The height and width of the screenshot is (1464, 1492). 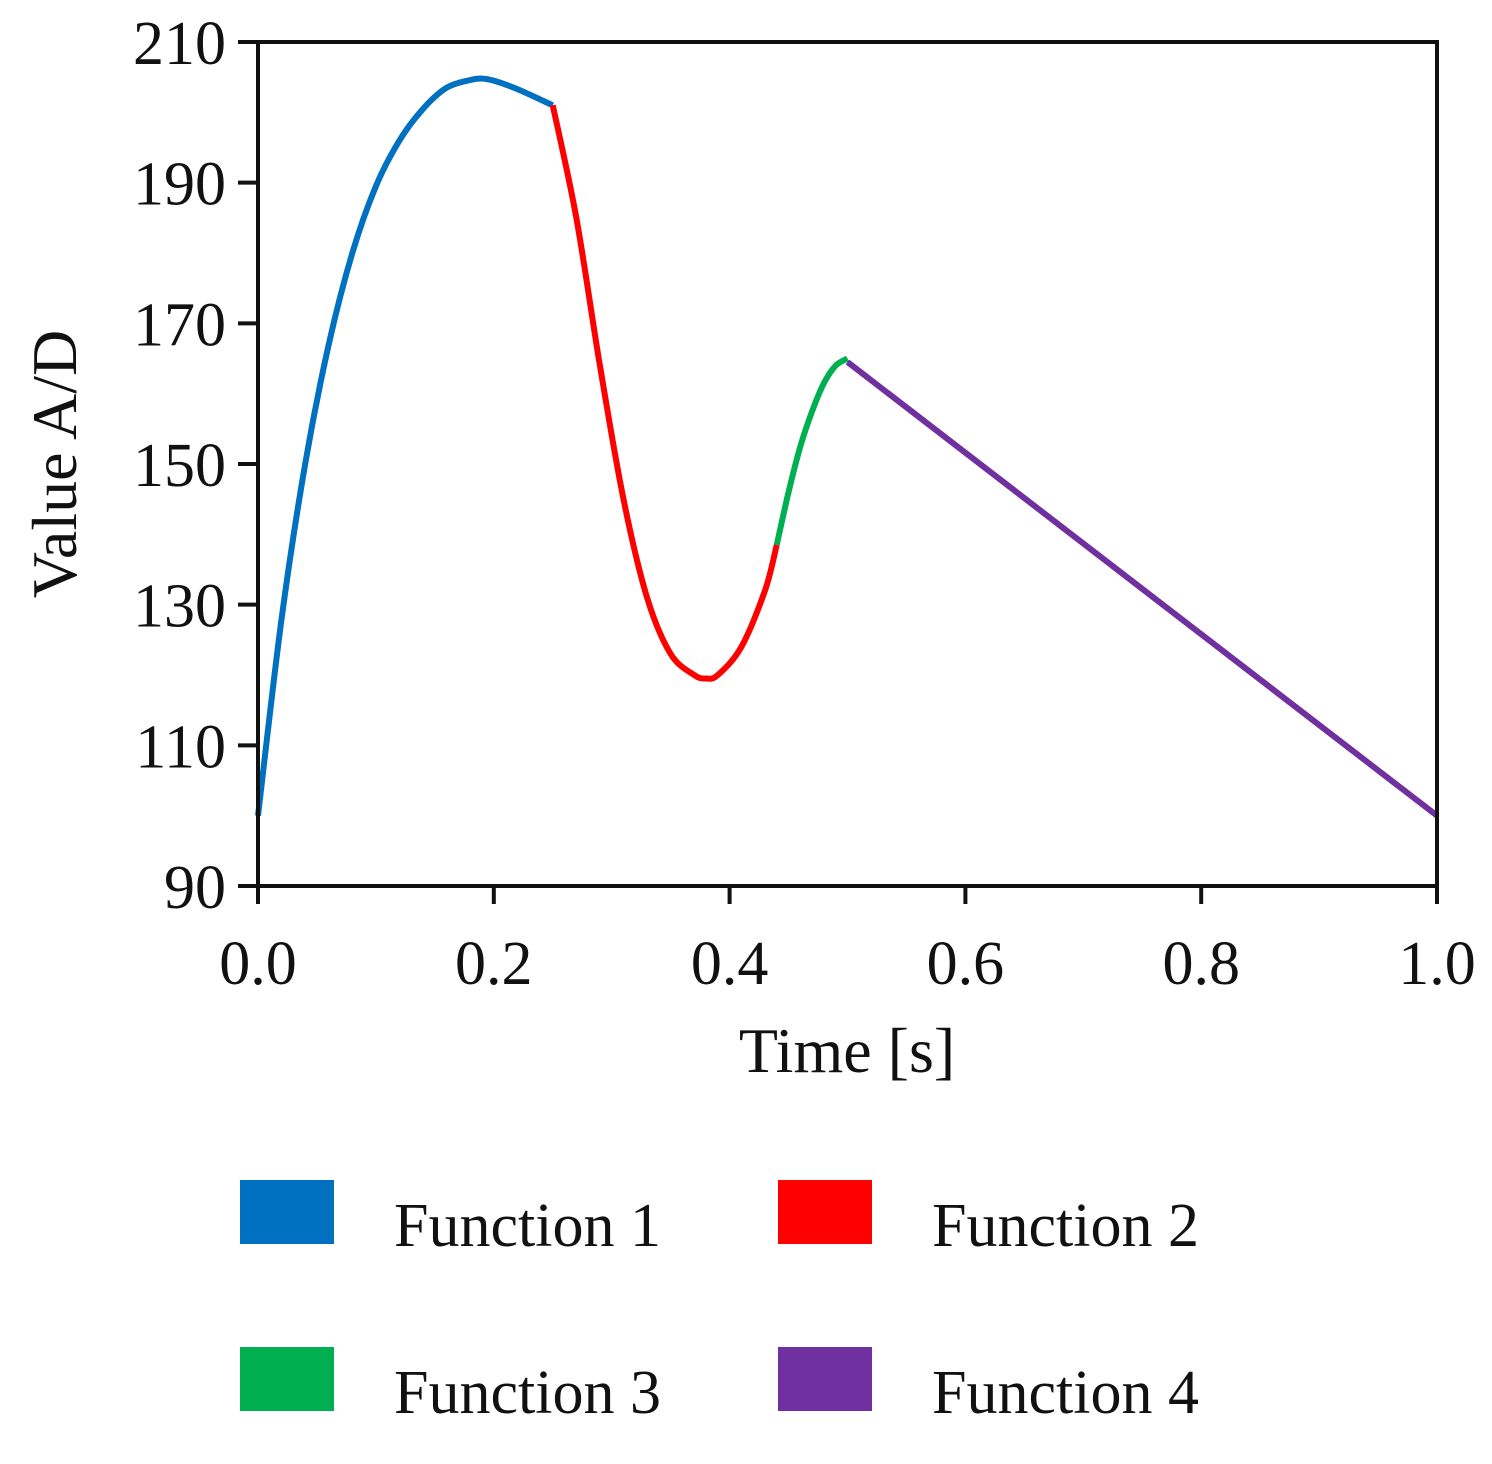 What do you see at coordinates (179, 325) in the screenshot?
I see `y-tick-label: 170` at bounding box center [179, 325].